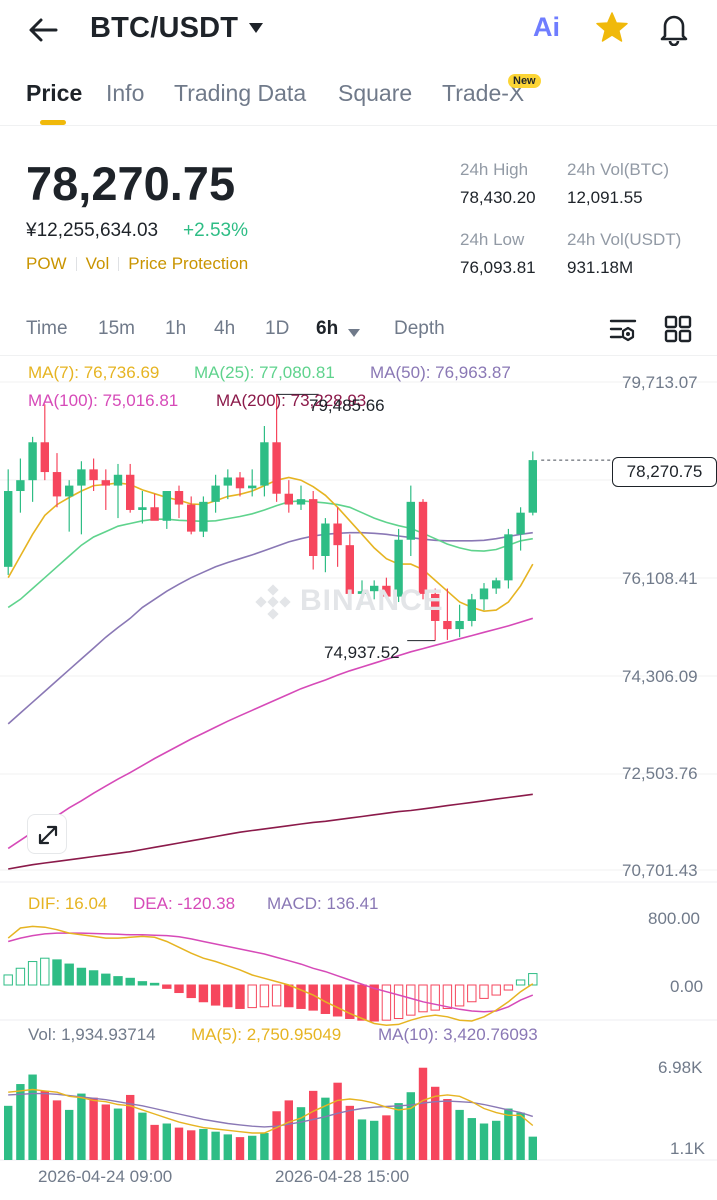 This screenshot has height=1200, width=717. What do you see at coordinates (687, 1148) in the screenshot?
I see `volume-axis-tick: 1.1K` at bounding box center [687, 1148].